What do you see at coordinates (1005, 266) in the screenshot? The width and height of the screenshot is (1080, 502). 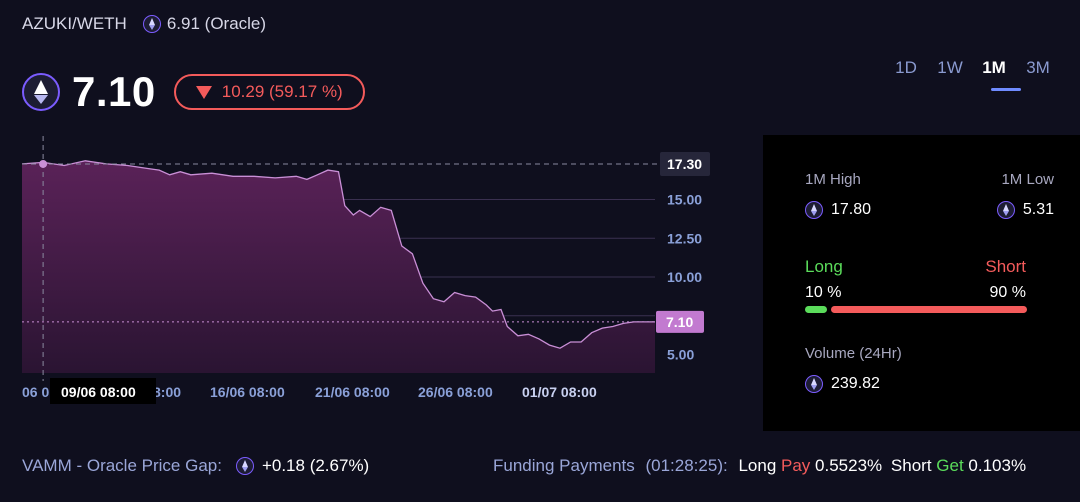 I see `short-label: Short` at bounding box center [1005, 266].